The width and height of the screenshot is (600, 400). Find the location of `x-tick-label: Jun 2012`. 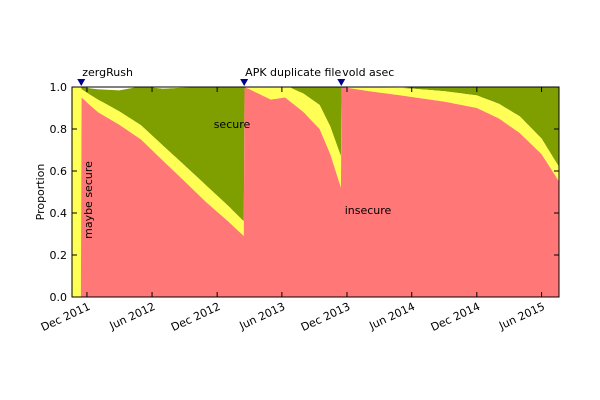

x-tick-label: Jun 2012 is located at coordinates (132, 316).